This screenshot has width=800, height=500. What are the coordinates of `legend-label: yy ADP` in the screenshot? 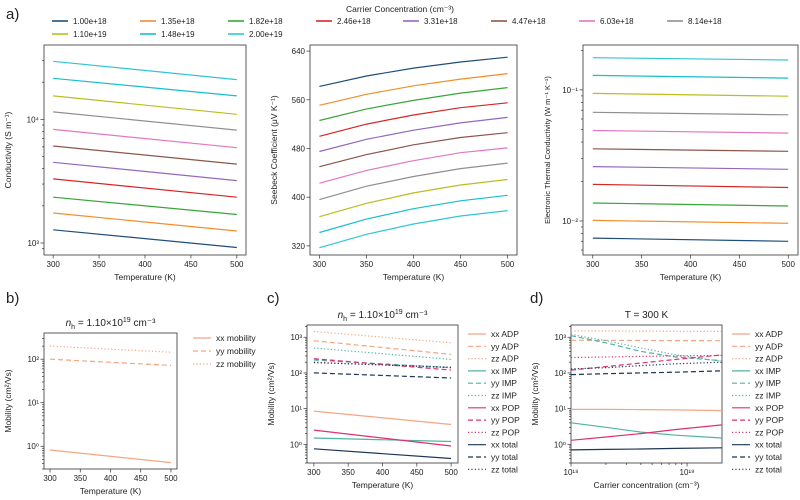 It's located at (769, 346).